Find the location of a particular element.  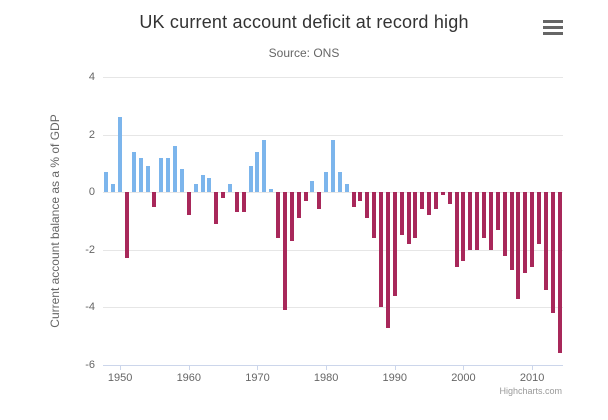

bar-1995 is located at coordinates (429, 204).